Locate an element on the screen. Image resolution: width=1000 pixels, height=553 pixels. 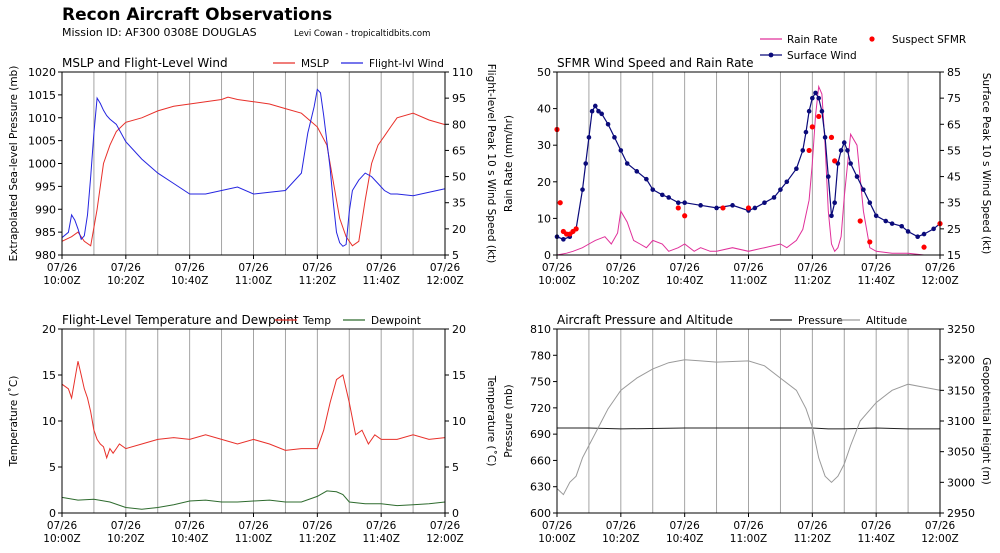
y2-tick-label: 3250 is located at coordinates (961, 329).